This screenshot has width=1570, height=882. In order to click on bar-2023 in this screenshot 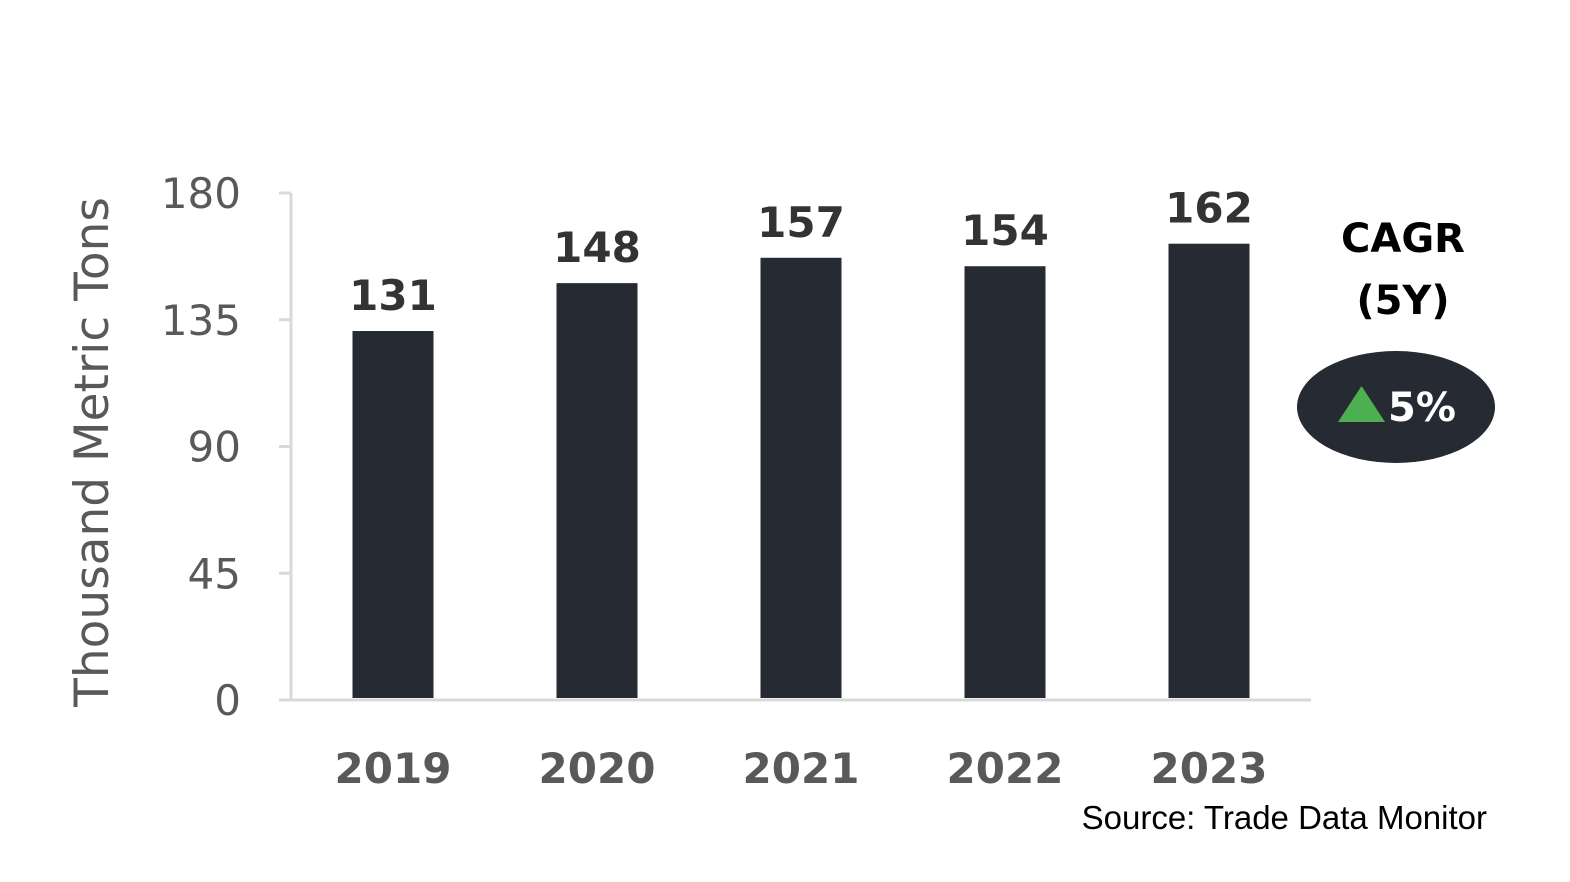, I will do `click(1209, 470)`.